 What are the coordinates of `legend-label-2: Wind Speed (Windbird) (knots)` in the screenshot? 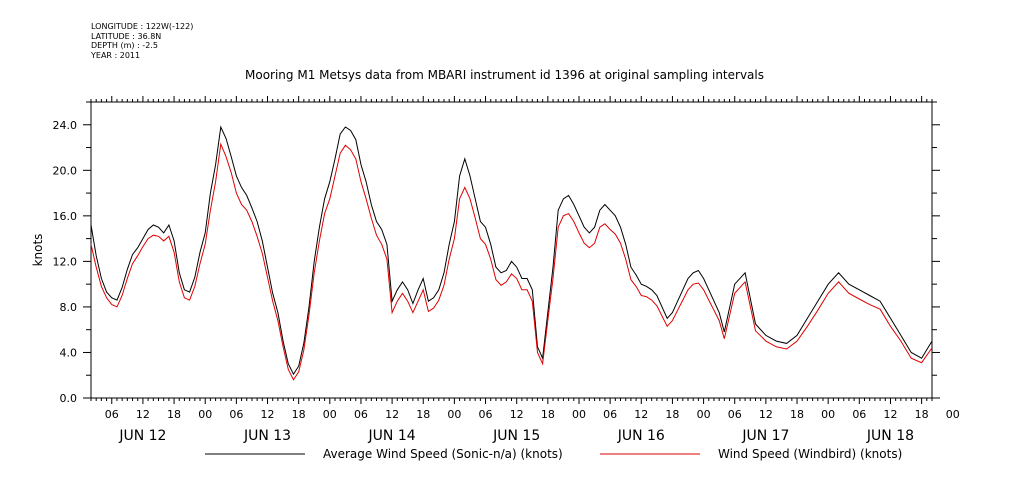 It's located at (810, 454).